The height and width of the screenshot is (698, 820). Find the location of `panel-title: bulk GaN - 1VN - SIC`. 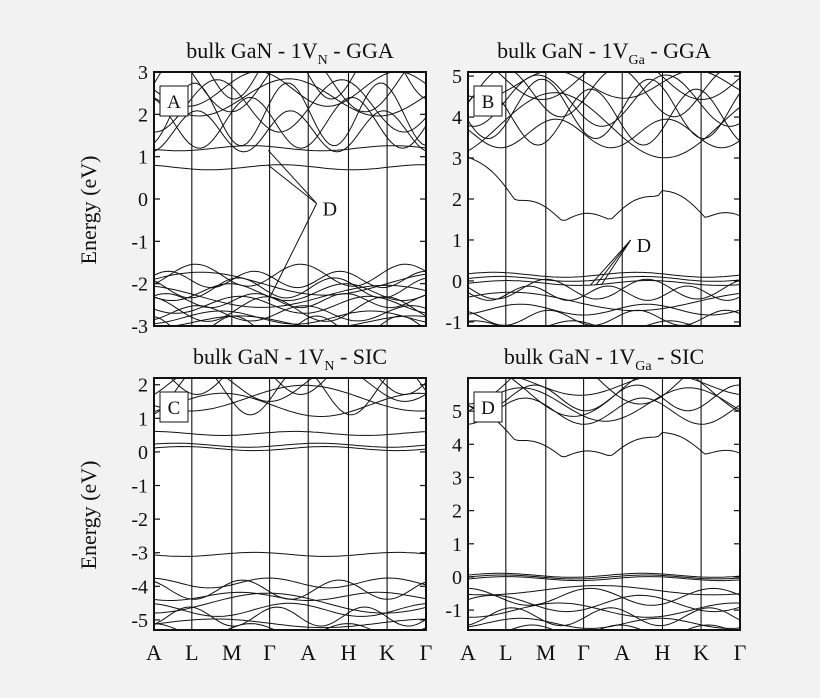

panel-title: bulk GaN - 1VN - SIC is located at coordinates (290, 359).